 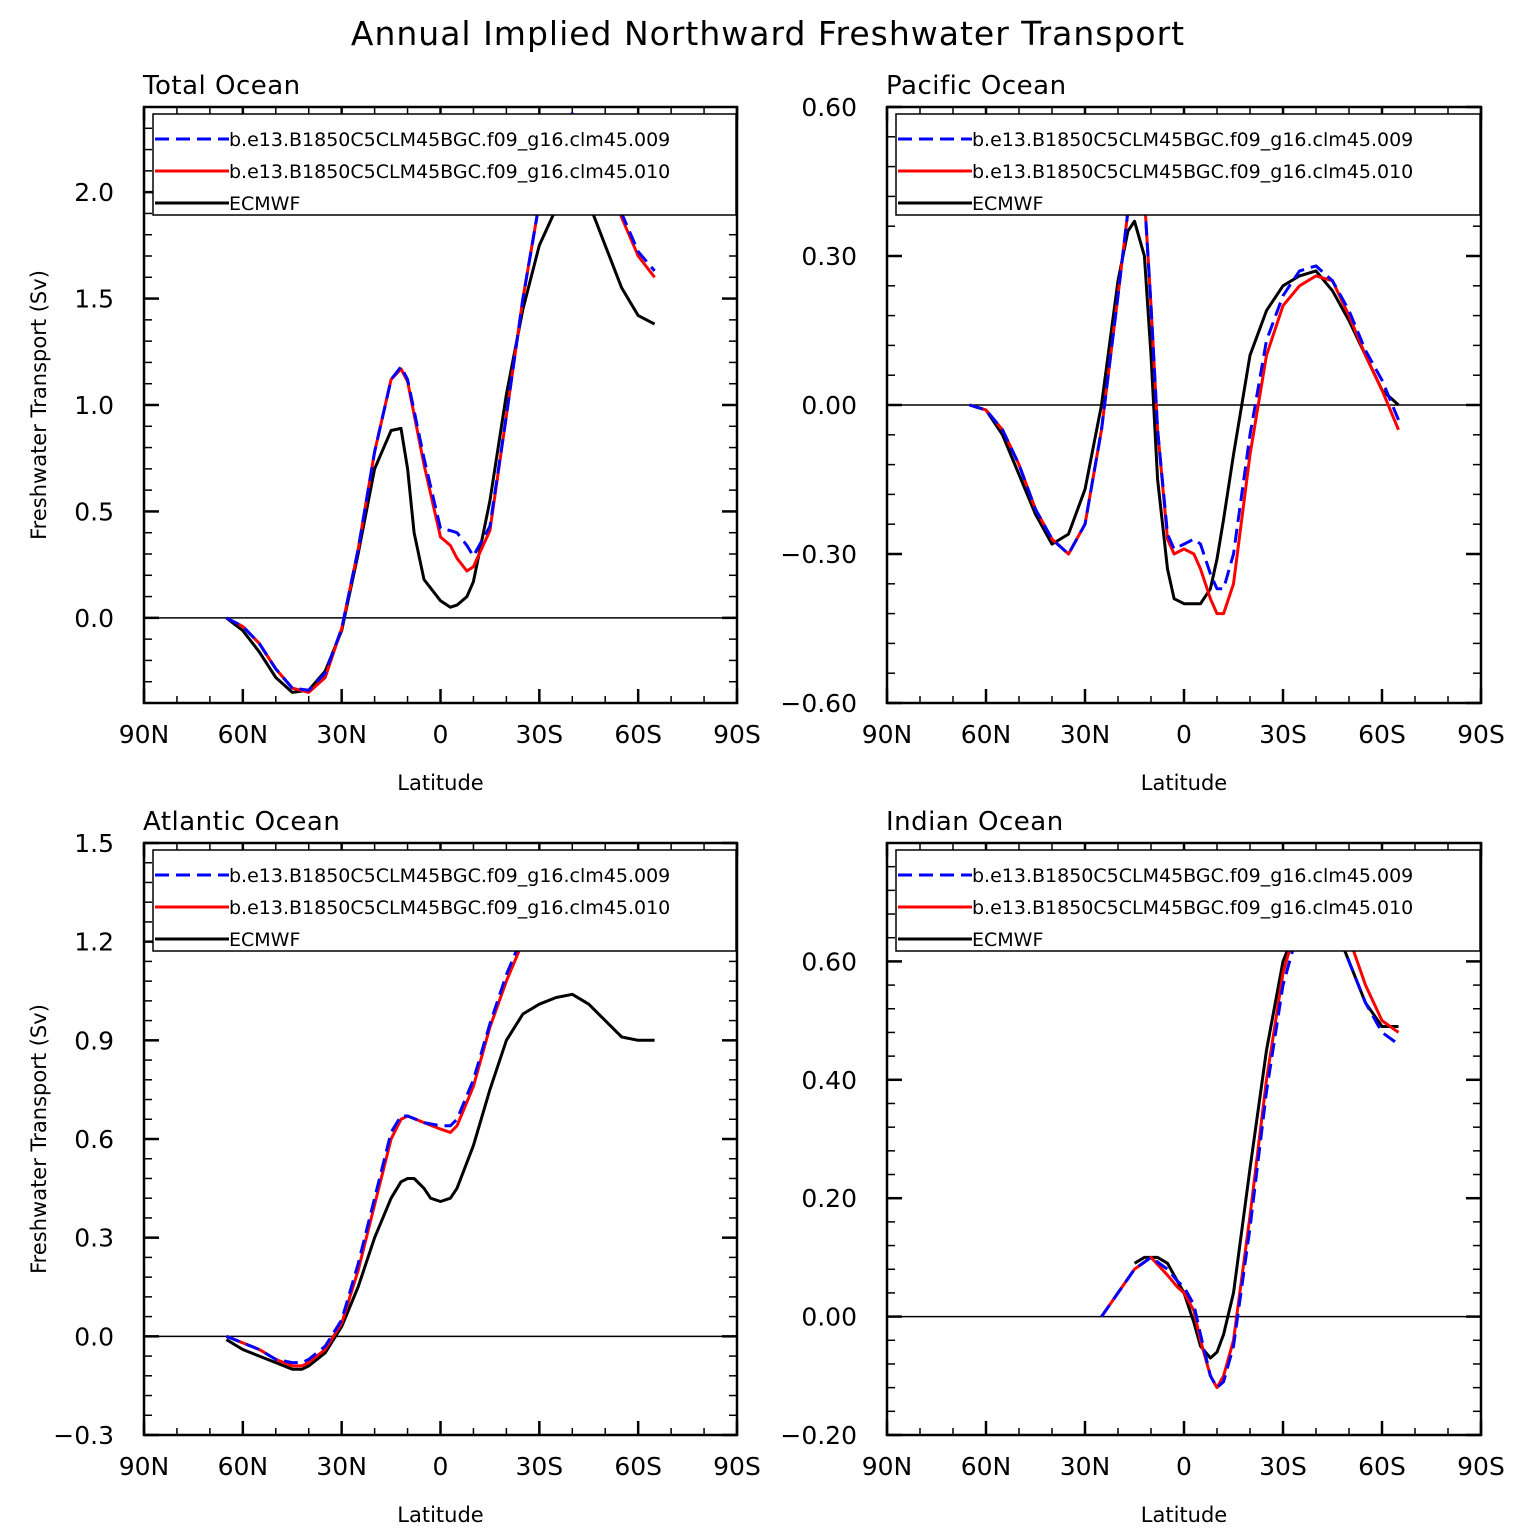 What do you see at coordinates (818, 703) in the screenshot?
I see `y-tick-label: −0.60` at bounding box center [818, 703].